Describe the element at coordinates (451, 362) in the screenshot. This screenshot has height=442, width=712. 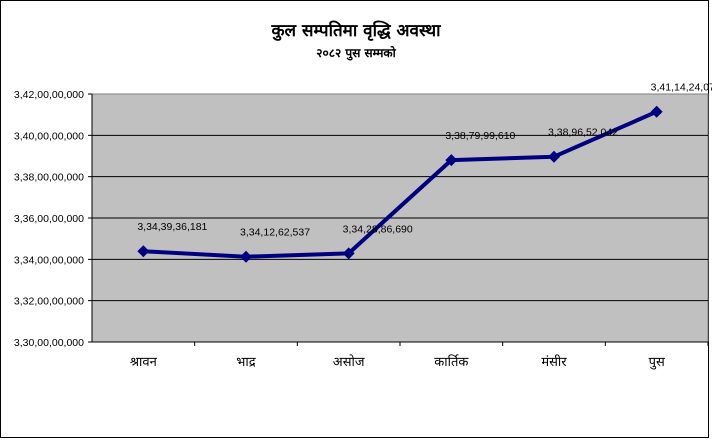
I see `x-tick-label: कार्तिक` at that location.